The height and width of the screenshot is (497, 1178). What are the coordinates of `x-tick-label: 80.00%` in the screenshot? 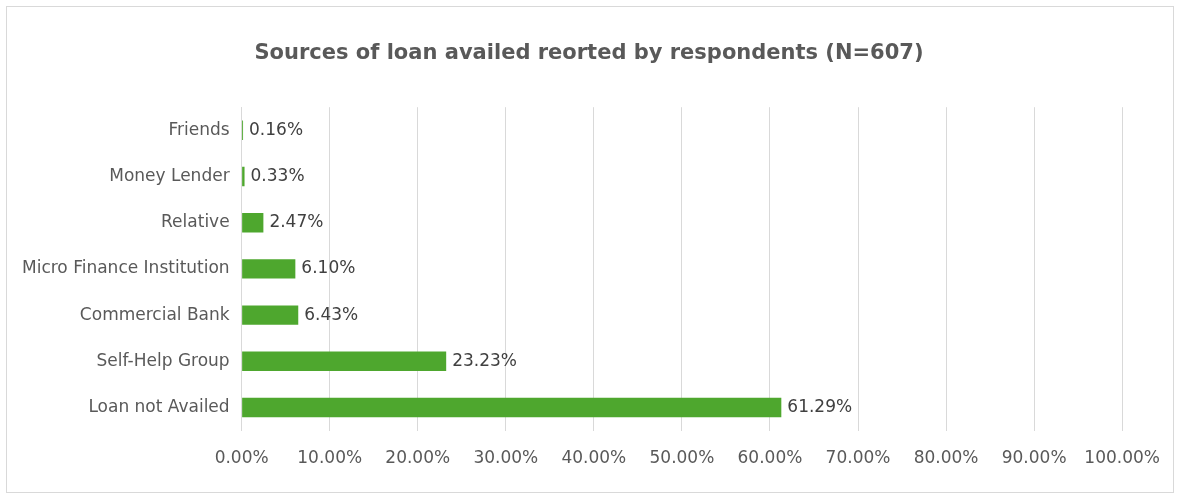 It's located at (946, 457).